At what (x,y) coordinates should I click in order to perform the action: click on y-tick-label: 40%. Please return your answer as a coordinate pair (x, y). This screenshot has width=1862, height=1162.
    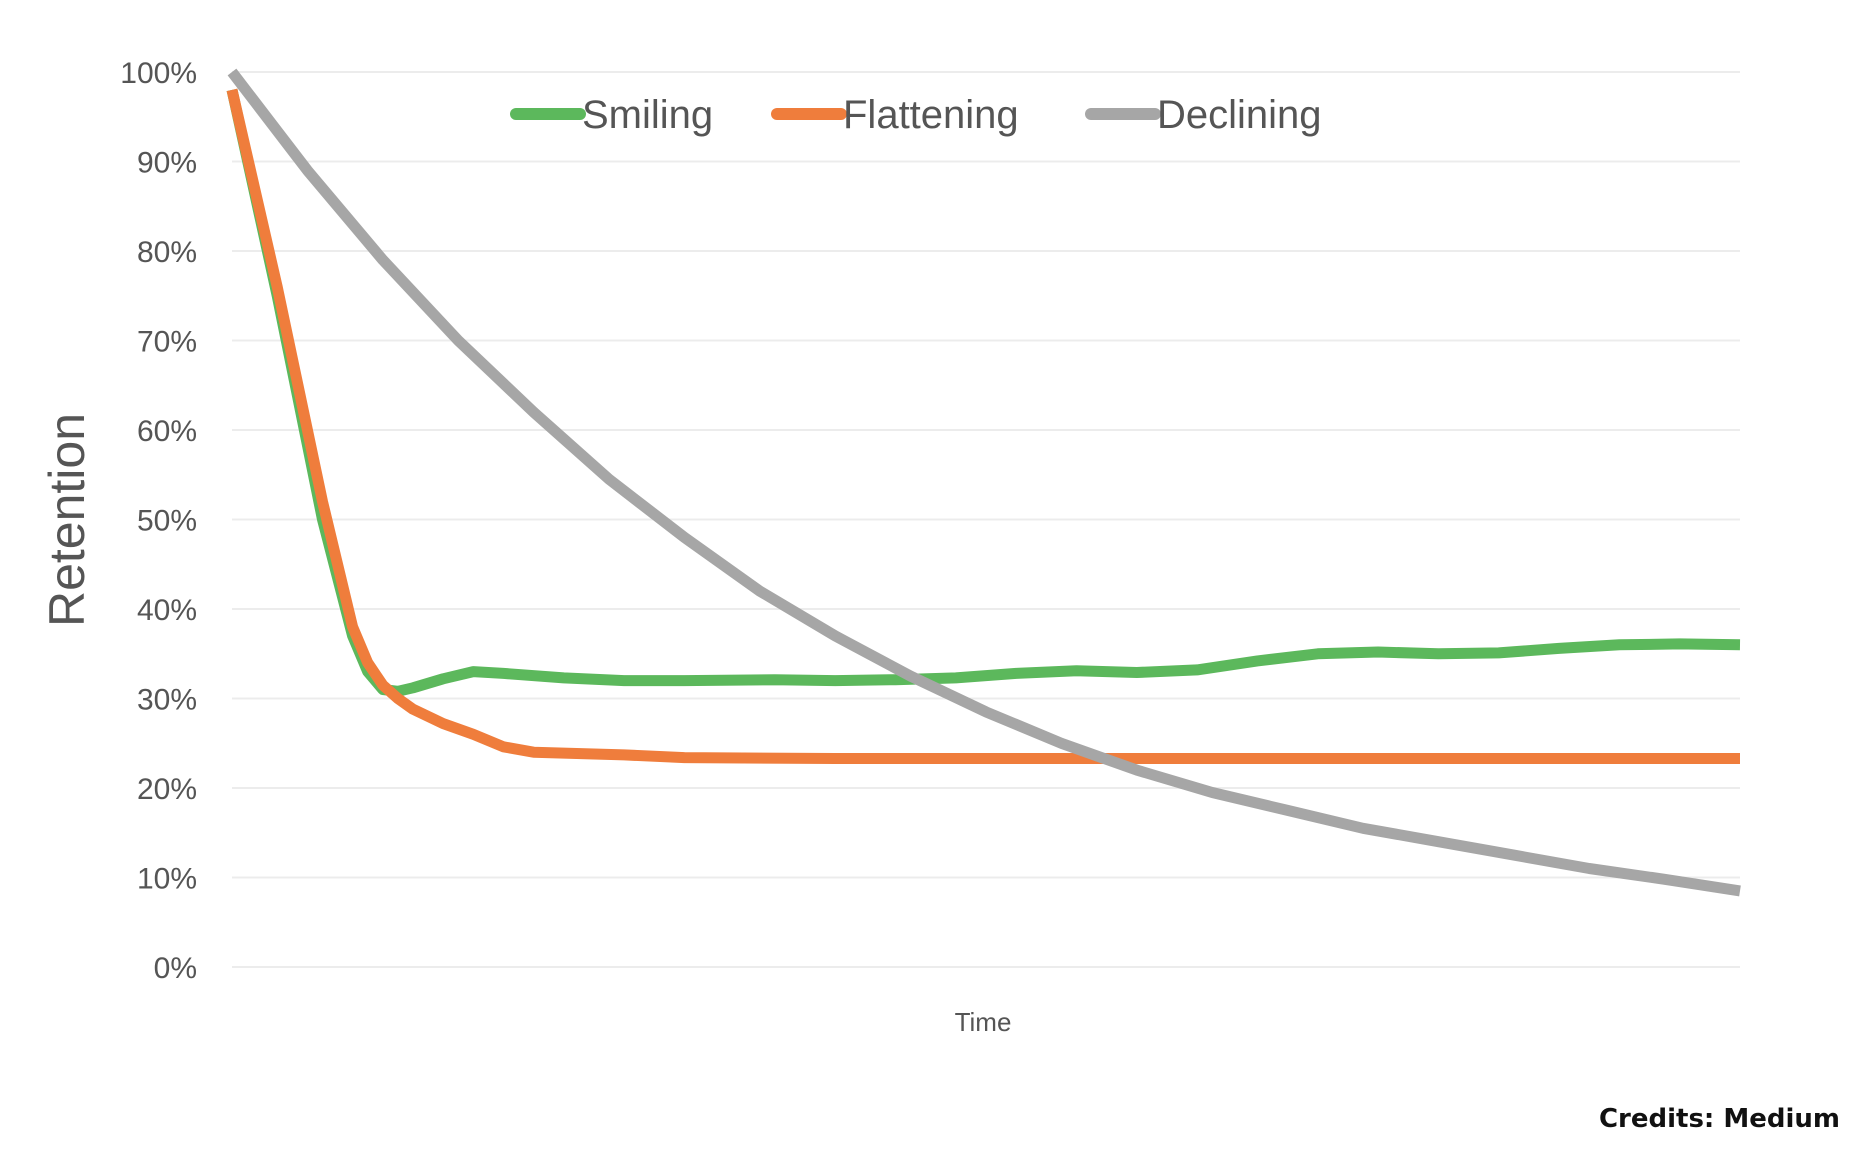
    Looking at the image, I should click on (167, 610).